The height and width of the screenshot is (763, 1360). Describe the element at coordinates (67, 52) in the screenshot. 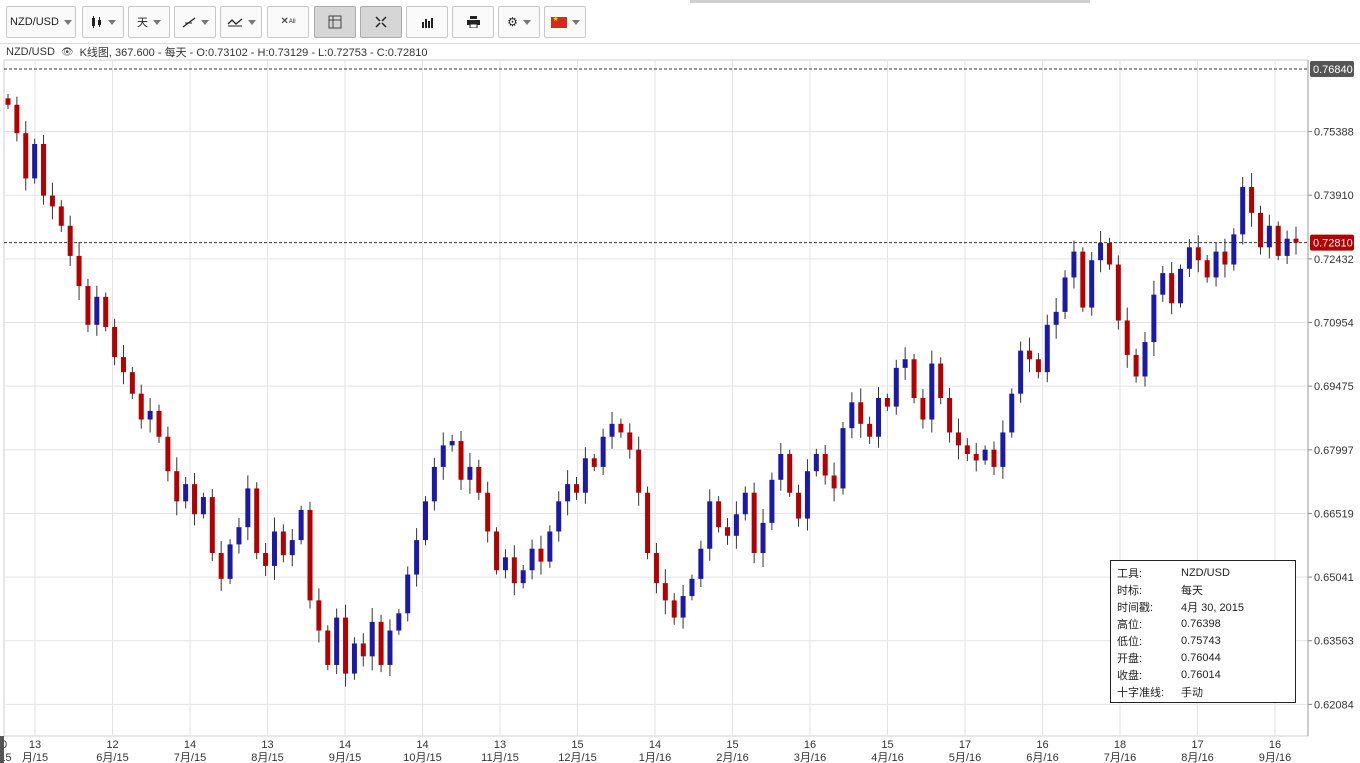

I see `eye-icon: 👁` at that location.